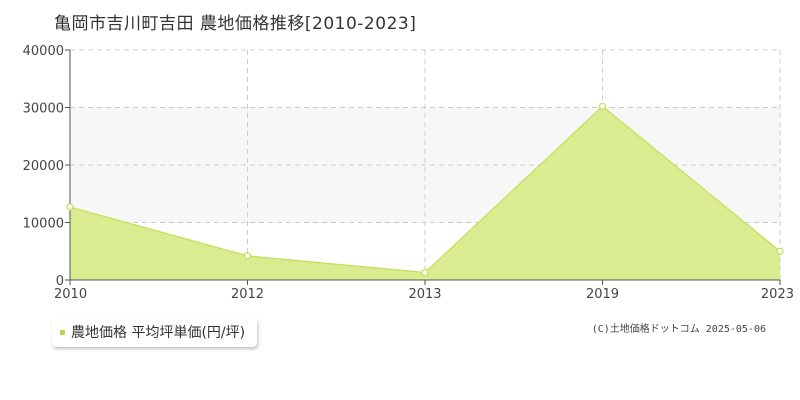 The image size is (800, 400). I want to click on y-tick-label: 0, so click(60, 281).